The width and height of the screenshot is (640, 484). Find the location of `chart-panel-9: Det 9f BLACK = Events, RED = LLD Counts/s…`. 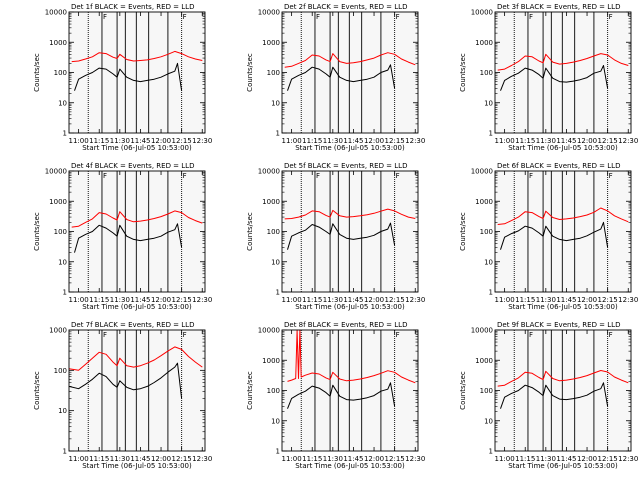

chart-panel-9: Det 9f BLACK = Events, RED = LLD Counts/s… is located at coordinates (548, 395).